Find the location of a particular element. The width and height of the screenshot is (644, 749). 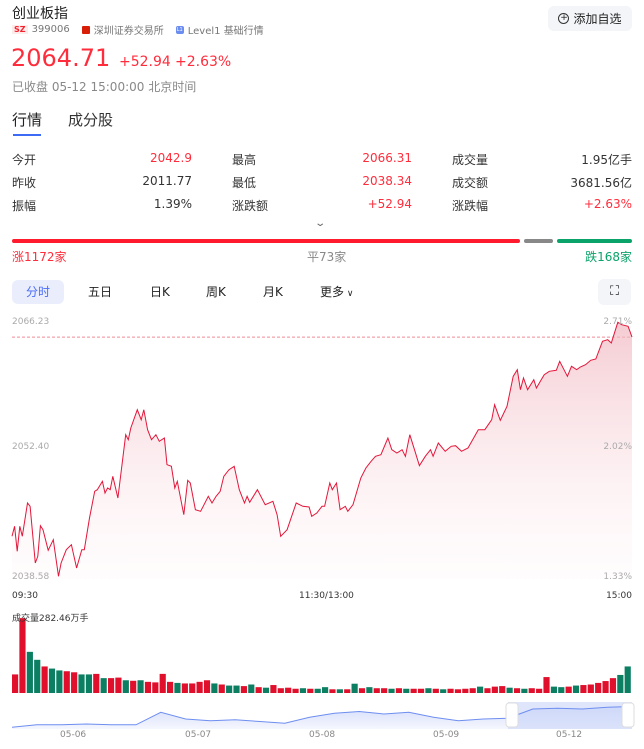

y-tick-left-bottom: 2038.58 is located at coordinates (31, 577).